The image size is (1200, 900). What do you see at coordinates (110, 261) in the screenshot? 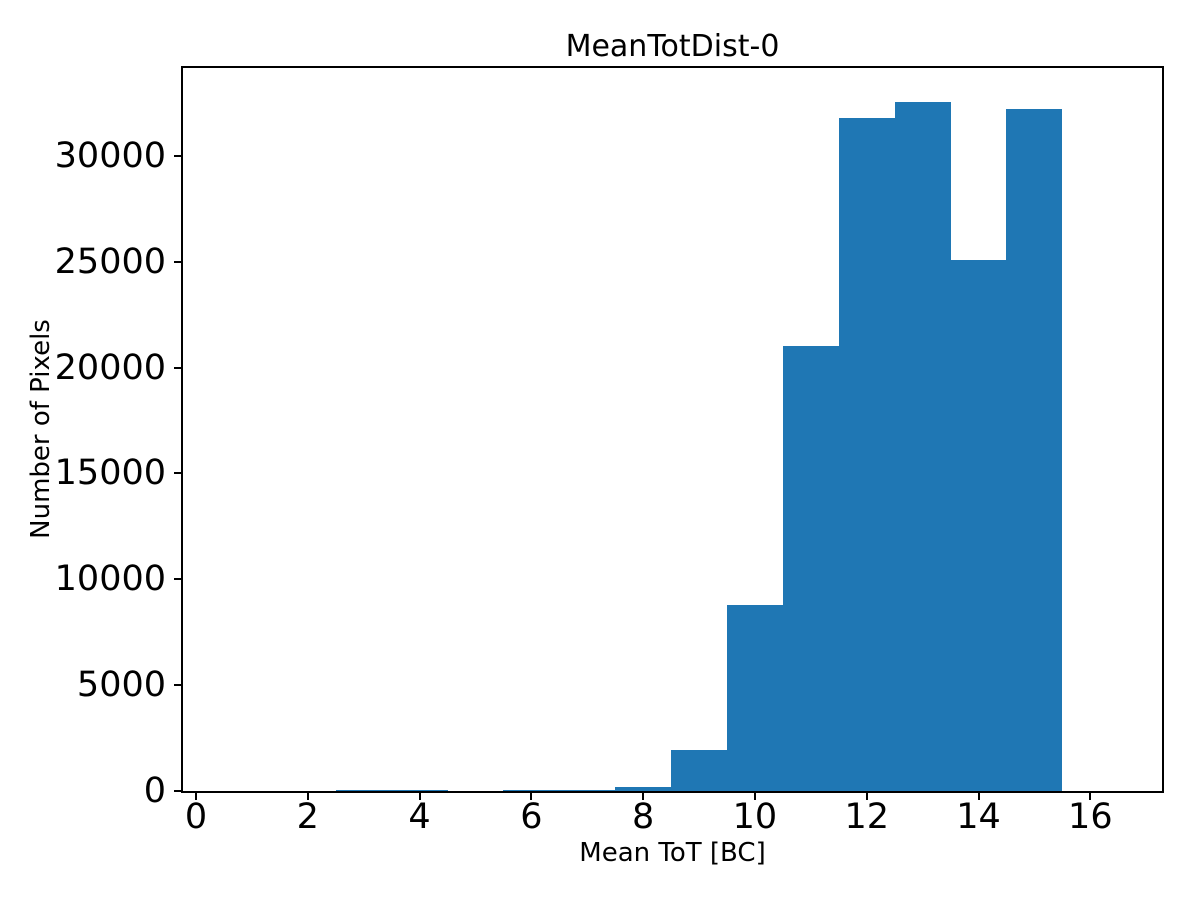
I see `y-tick-label: 25000` at bounding box center [110, 261].